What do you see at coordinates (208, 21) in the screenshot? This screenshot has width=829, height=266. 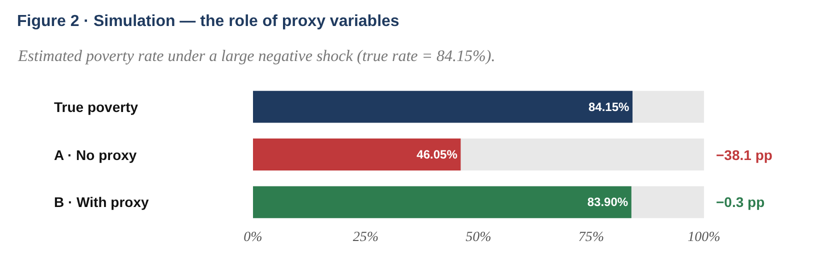 I see `chart-title: Figure 2 · Simulation — the role of proxy variables` at bounding box center [208, 21].